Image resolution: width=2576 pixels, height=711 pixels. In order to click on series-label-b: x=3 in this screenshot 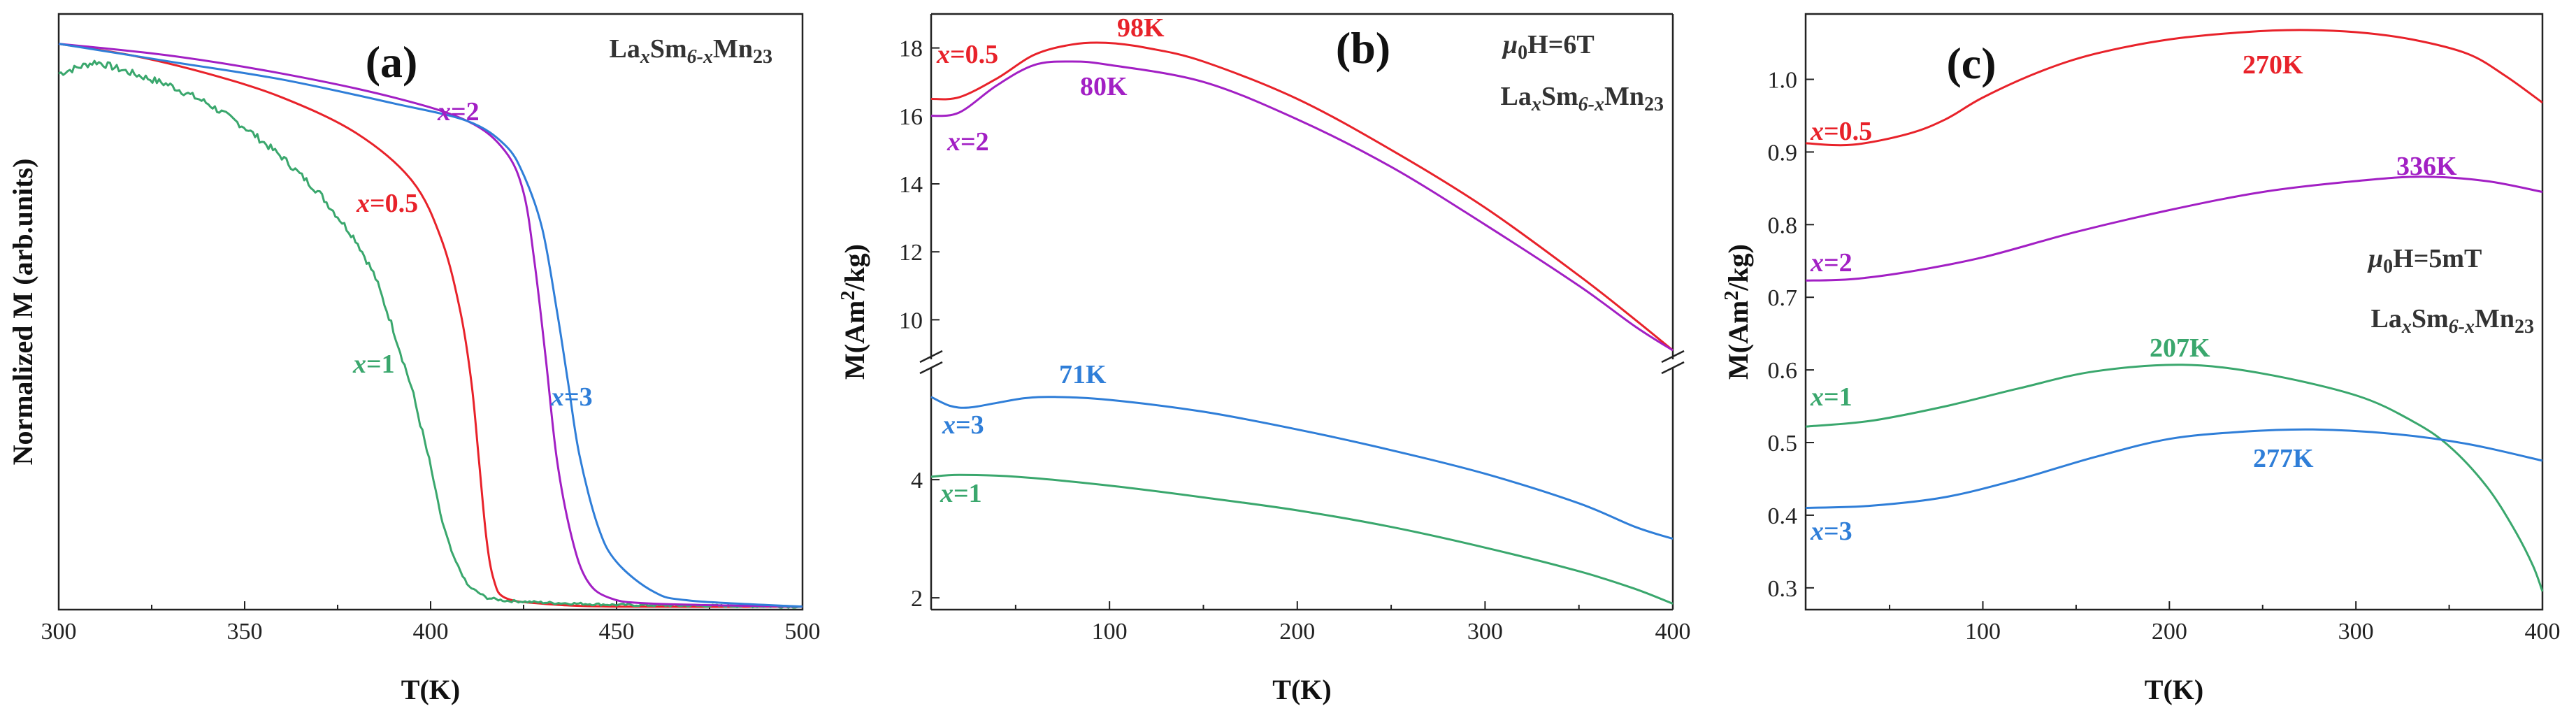, I will do `click(963, 425)`.